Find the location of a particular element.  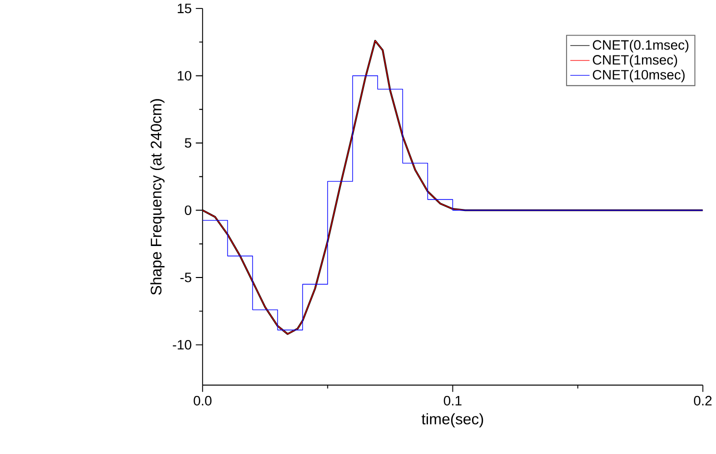

y-tick-label: 15 is located at coordinates (185, 9).